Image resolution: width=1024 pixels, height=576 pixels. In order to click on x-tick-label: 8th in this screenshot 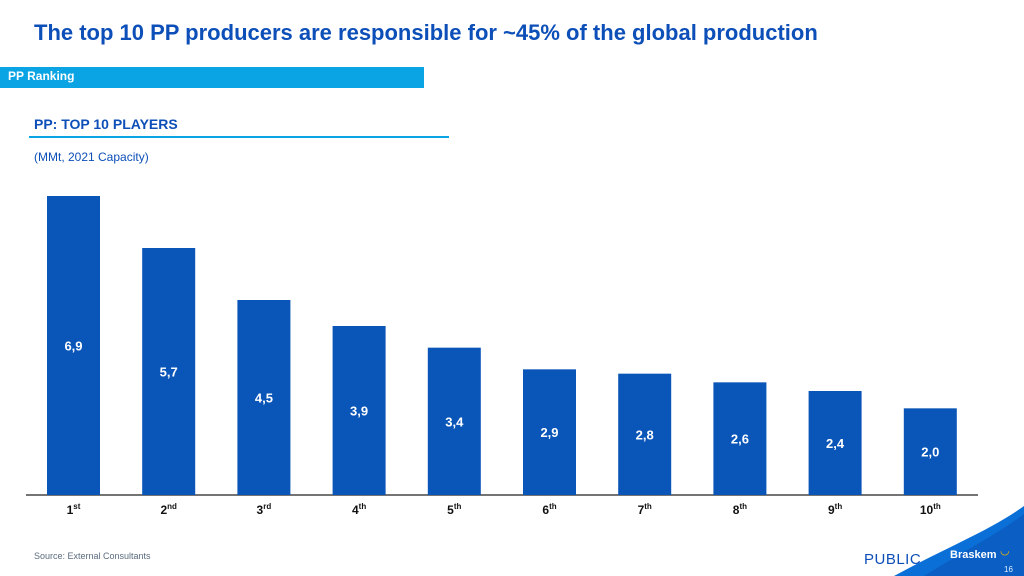, I will do `click(740, 509)`.